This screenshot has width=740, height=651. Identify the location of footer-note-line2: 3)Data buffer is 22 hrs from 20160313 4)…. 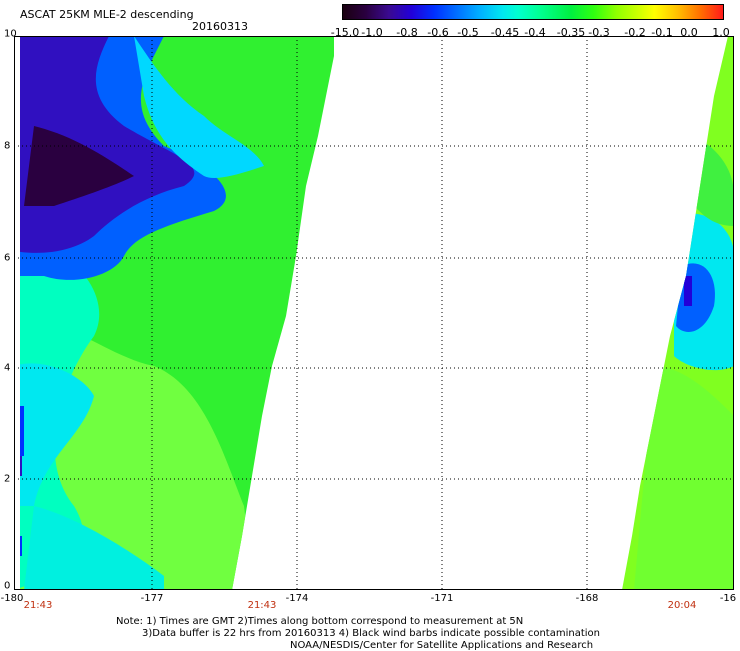
(371, 633).